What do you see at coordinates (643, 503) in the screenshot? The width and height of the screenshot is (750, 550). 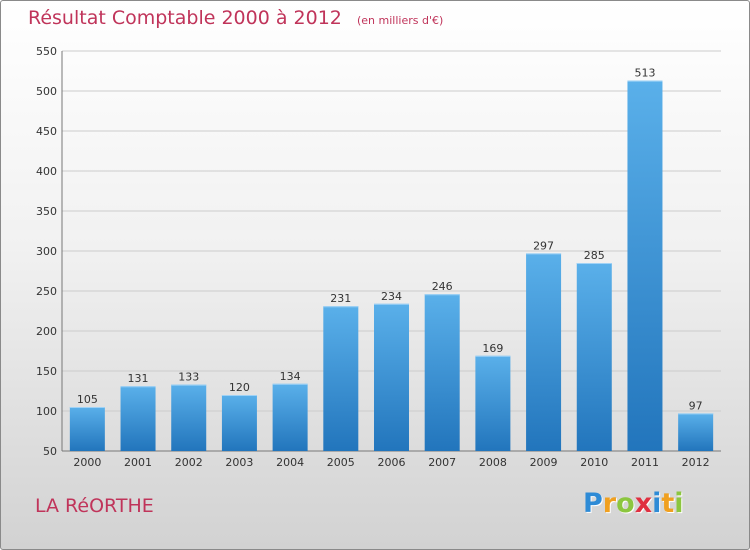 I see `logo-letter: x` at bounding box center [643, 503].